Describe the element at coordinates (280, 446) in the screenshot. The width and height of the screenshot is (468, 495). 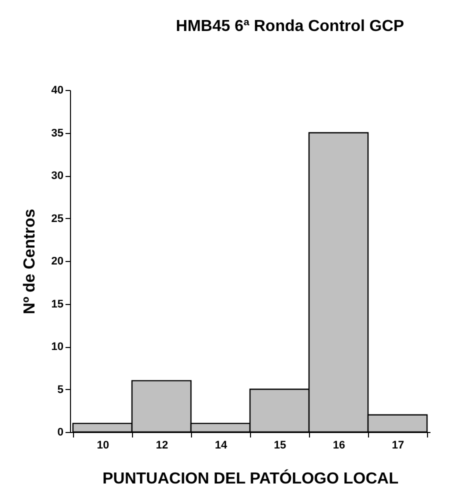
I see `x-tick-label: 15` at that location.